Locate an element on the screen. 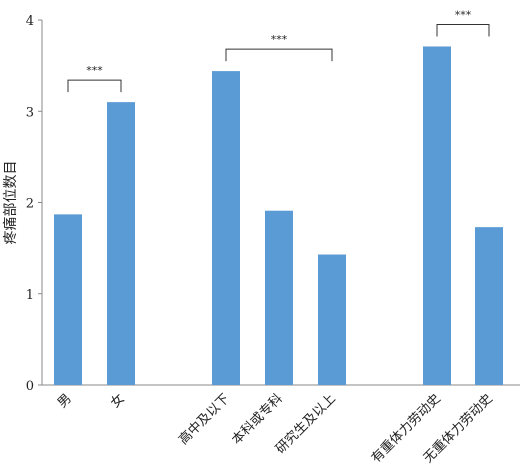 This screenshot has height=473, width=524. y-tick-label: 0 is located at coordinates (30, 386).